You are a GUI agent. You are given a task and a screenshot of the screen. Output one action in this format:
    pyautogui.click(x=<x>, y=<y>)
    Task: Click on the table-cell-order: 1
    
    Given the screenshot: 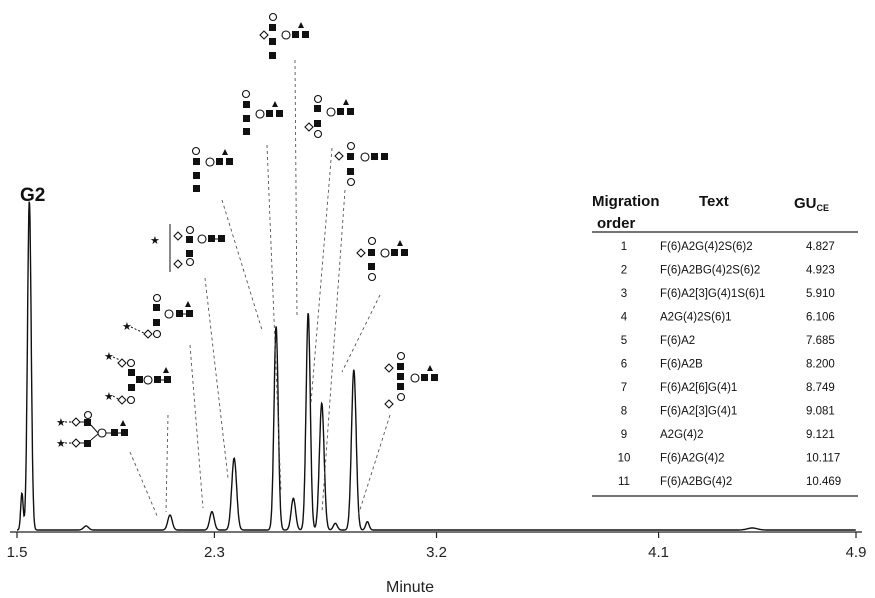 What is the action you would take?
    pyautogui.click(x=624, y=247)
    